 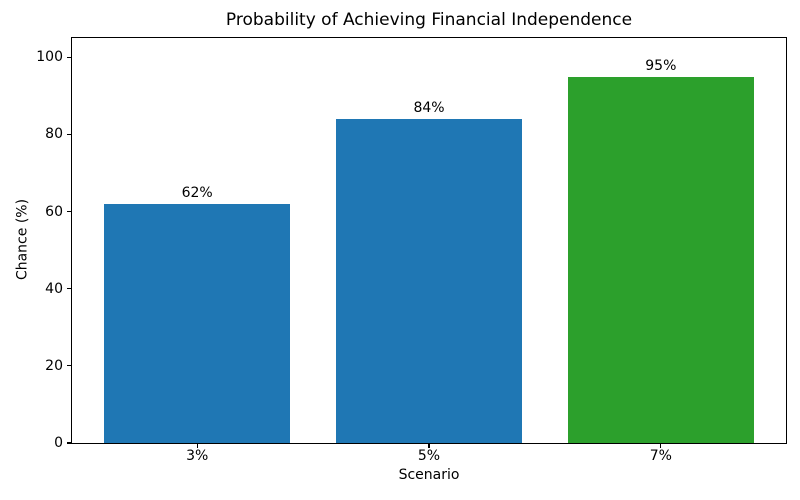 I want to click on x-tick-label: 3%, so click(x=197, y=456).